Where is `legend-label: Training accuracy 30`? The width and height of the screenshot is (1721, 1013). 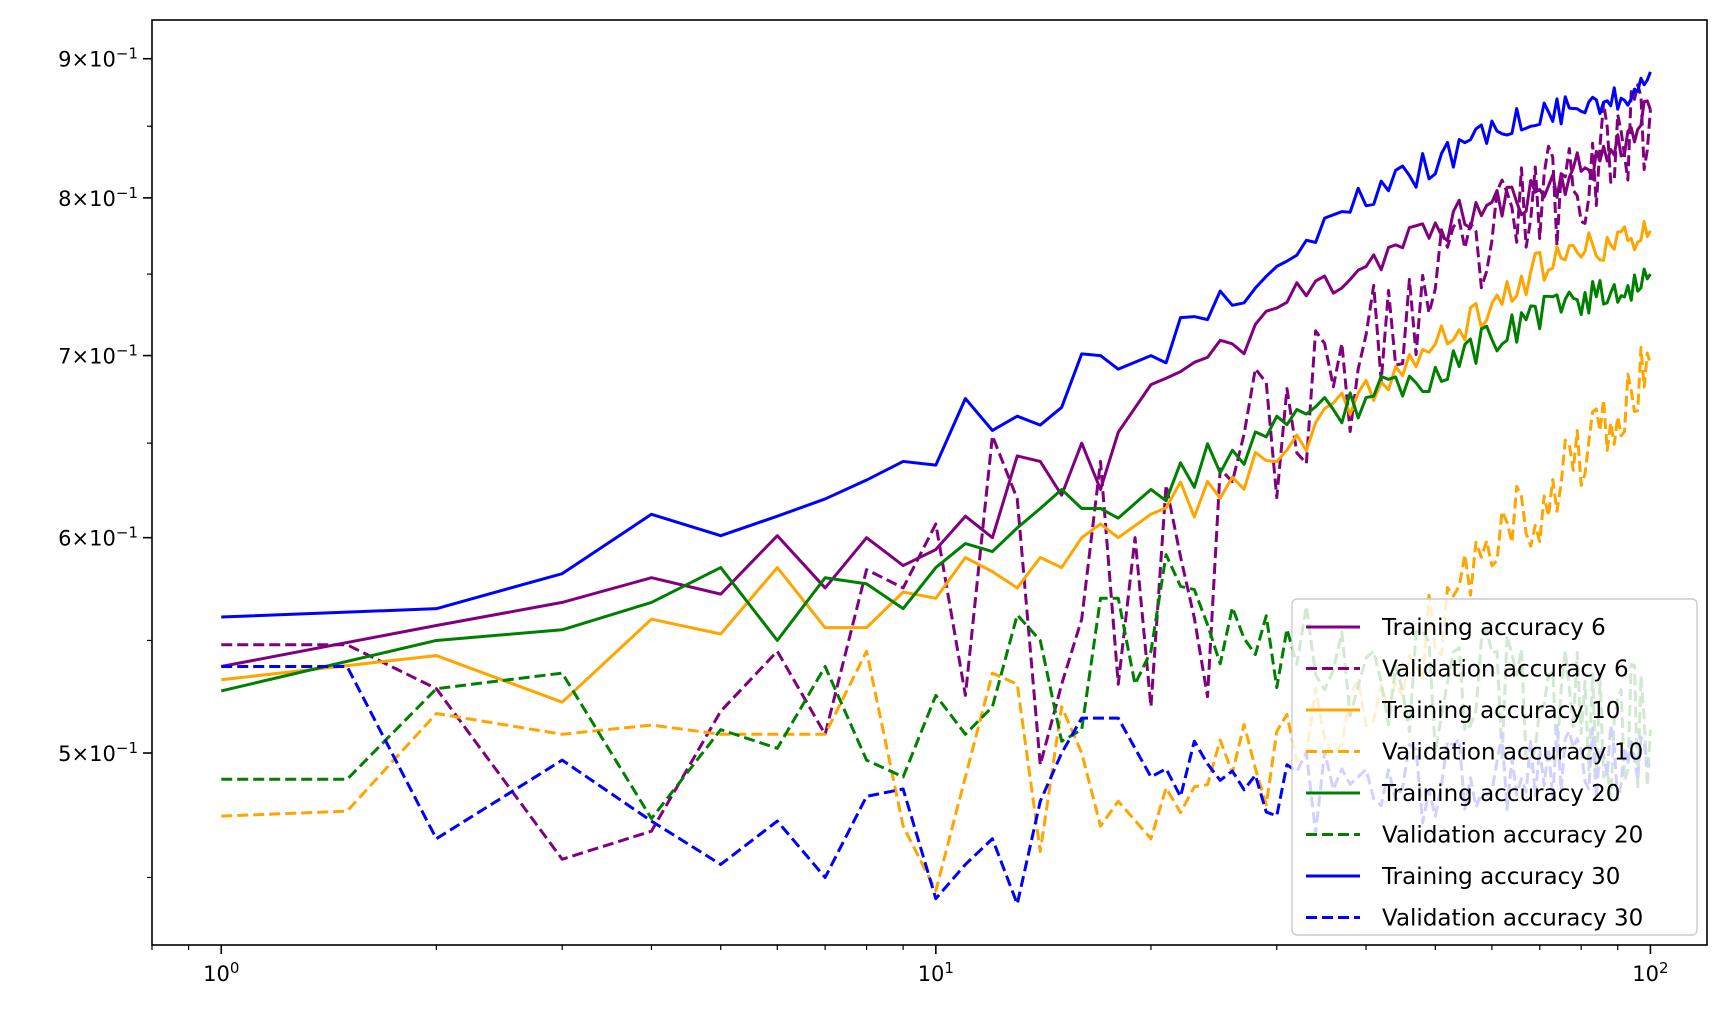
legend-label: Training accuracy 30 is located at coordinates (1500, 877).